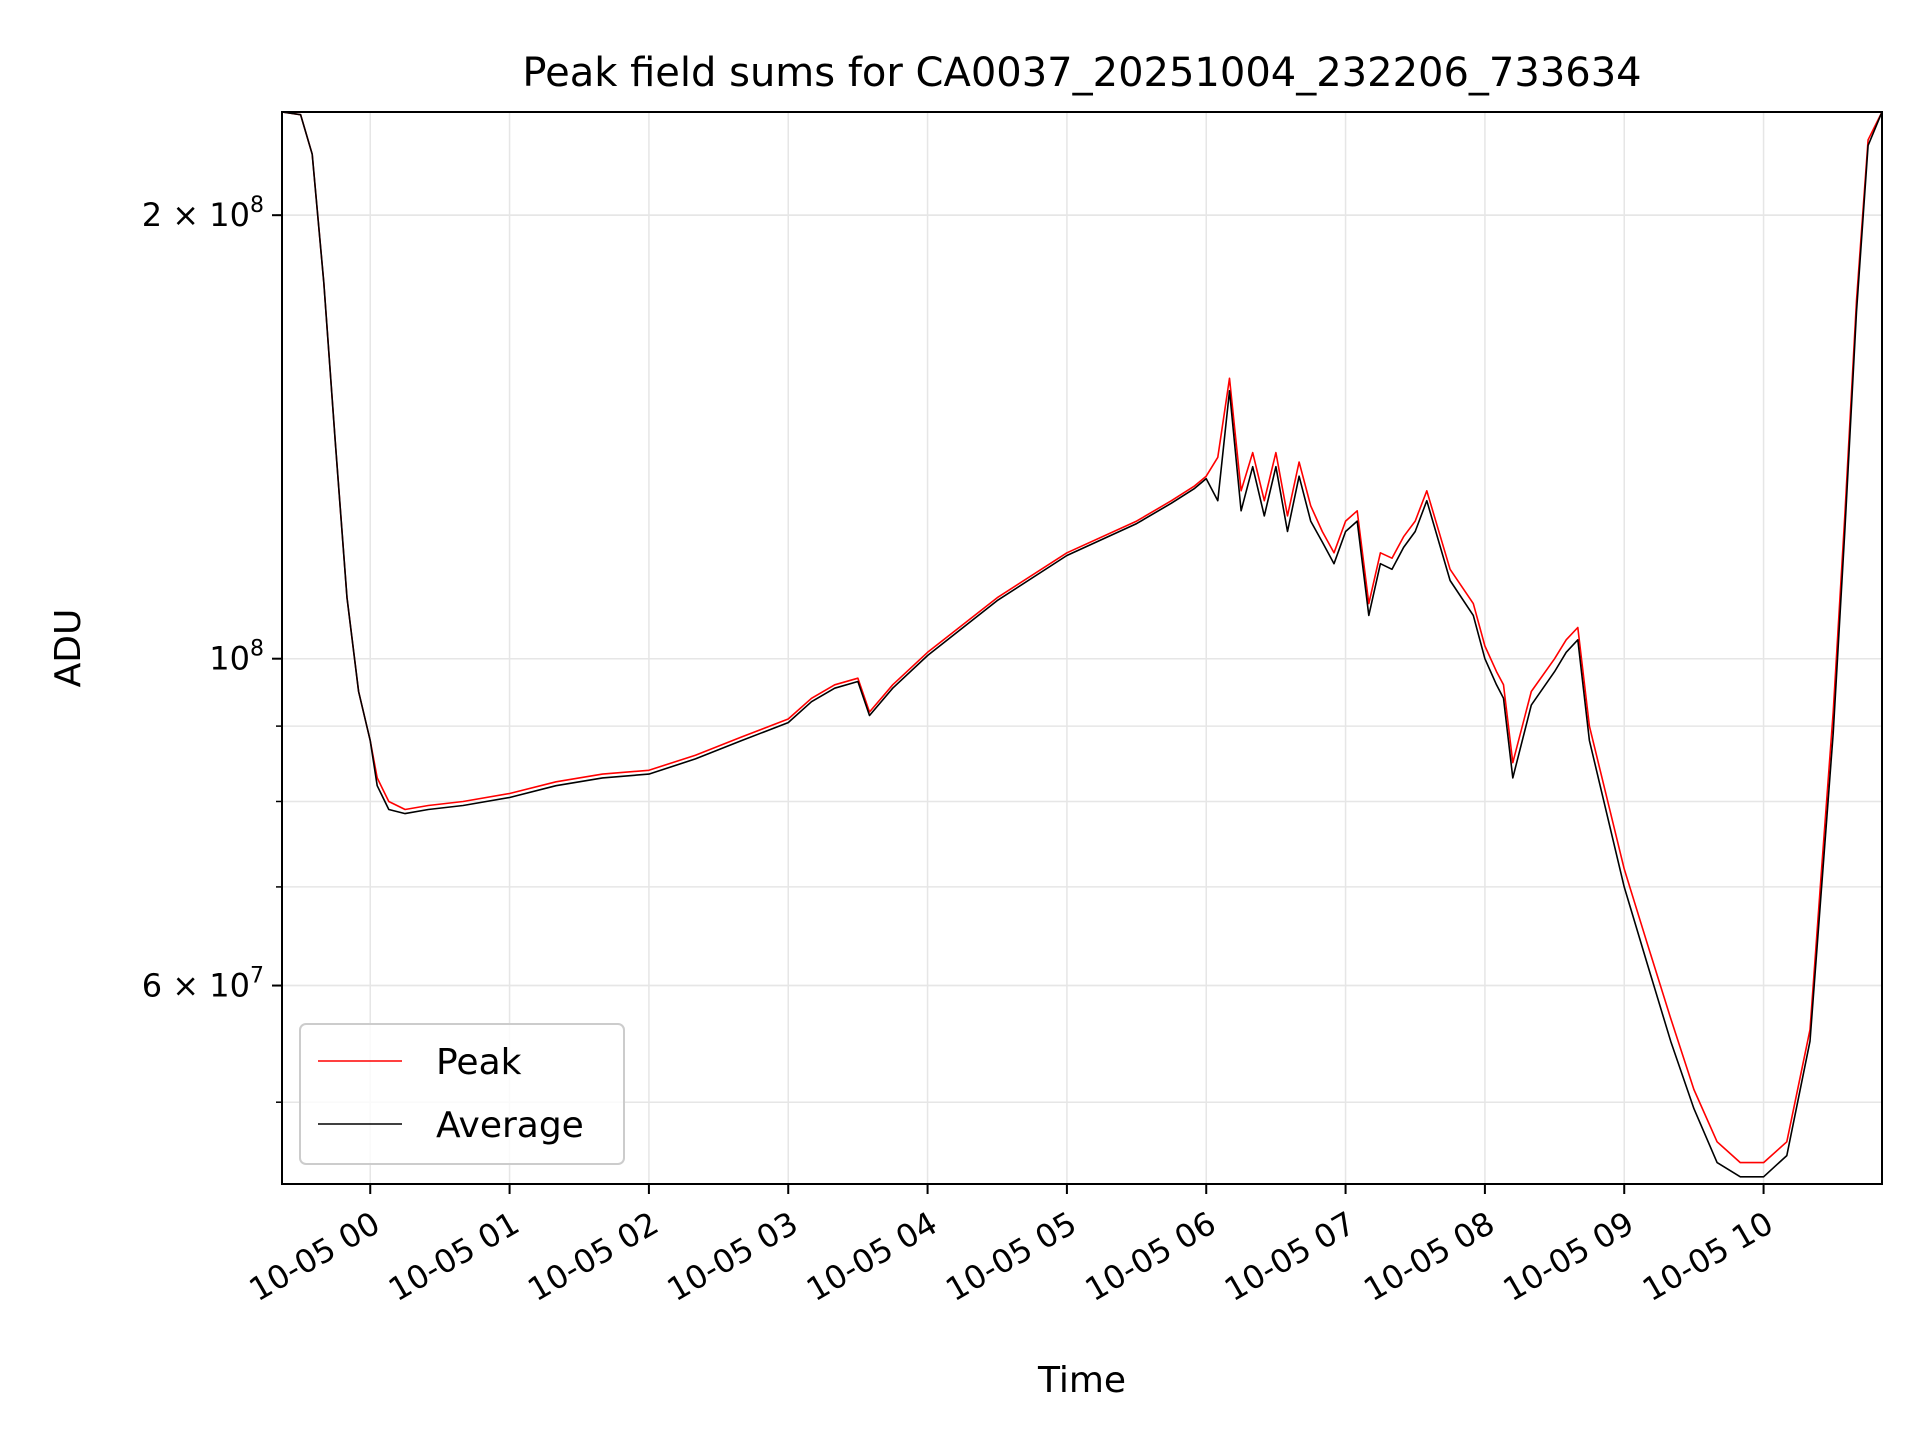  Describe the element at coordinates (593, 1256) in the screenshot. I see `x-tick-label: 10-05 02` at that location.